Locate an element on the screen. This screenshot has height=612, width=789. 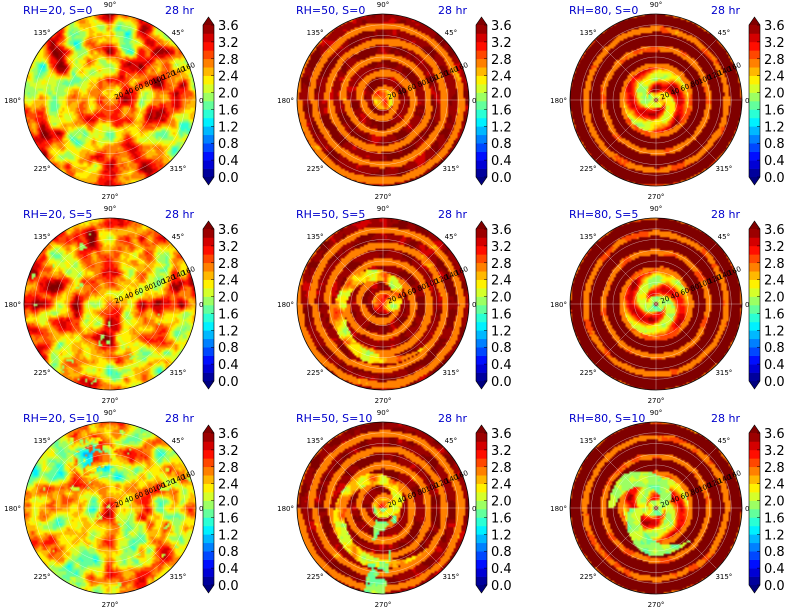
colorbar-tick-label: 3.6 is located at coordinates (228, 26).